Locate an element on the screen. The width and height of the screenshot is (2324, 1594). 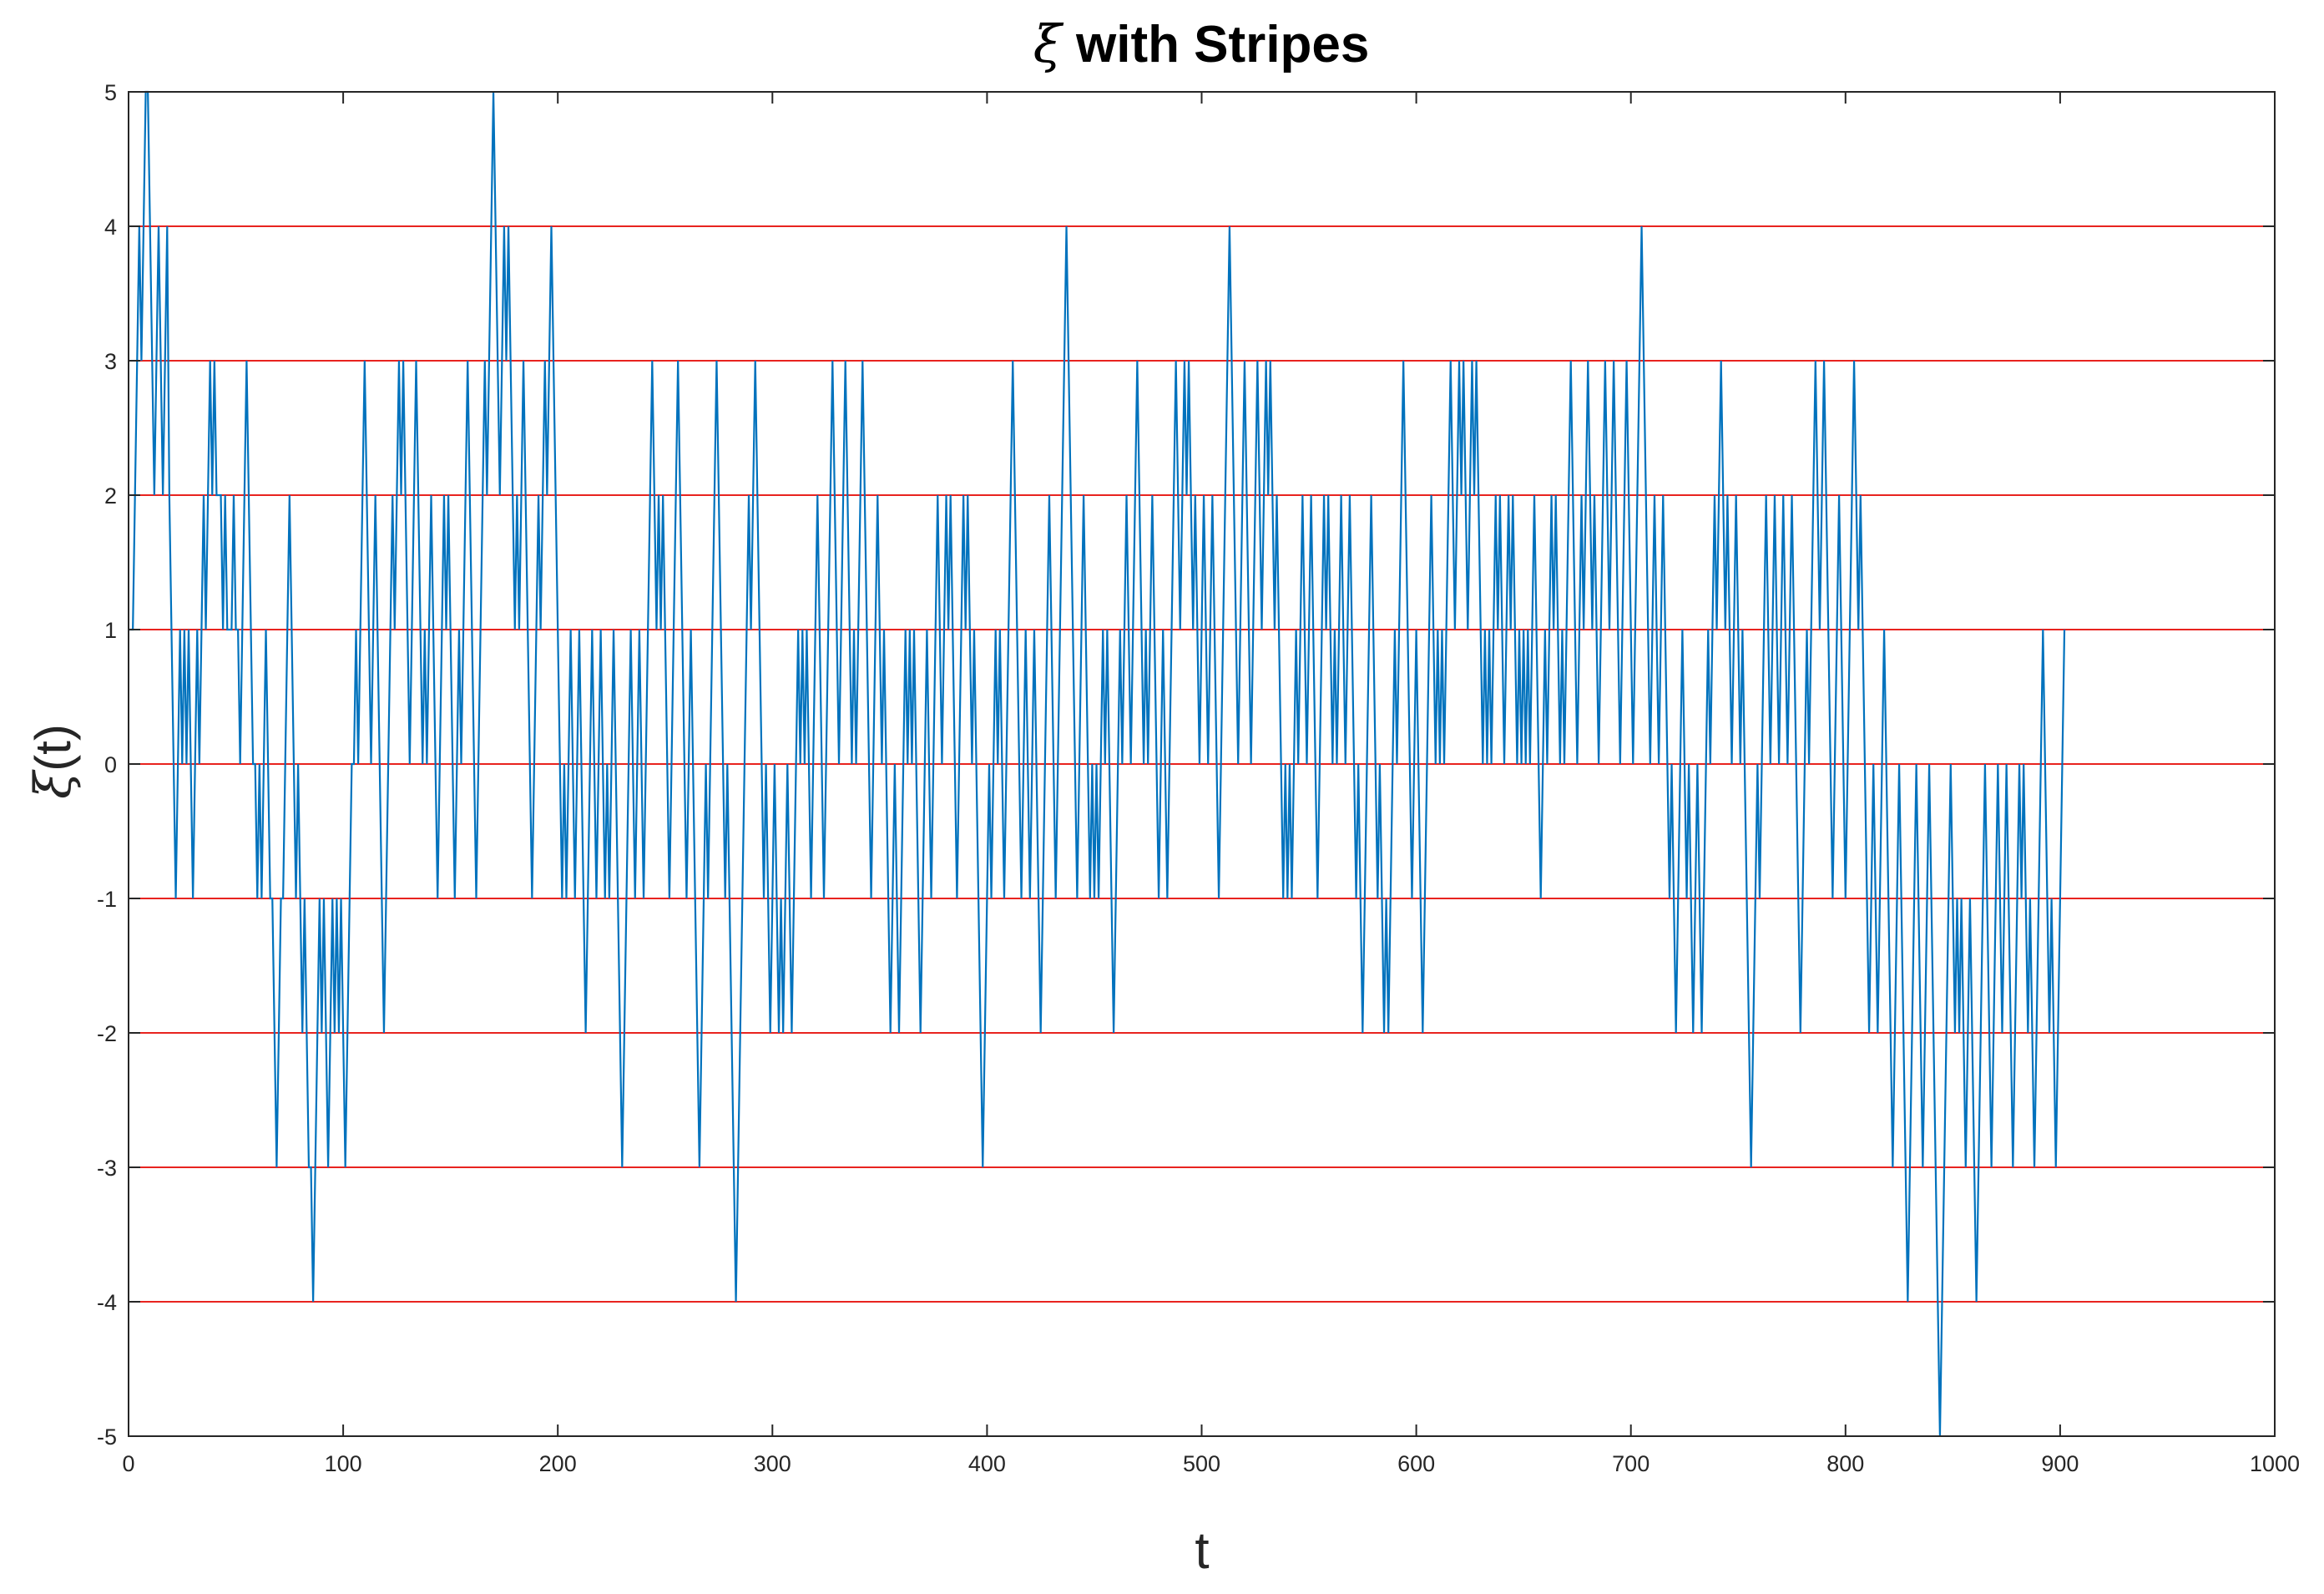
y-tick-label: -2 is located at coordinates (107, 1033).